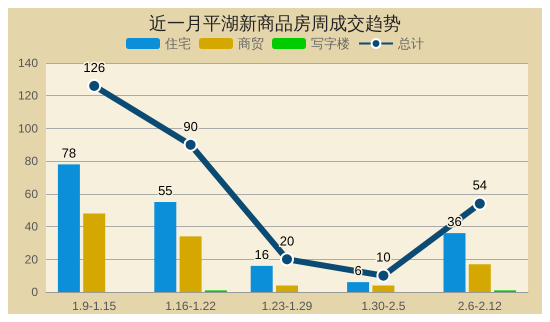 This screenshot has width=550, height=322. I want to click on x-tick-label: 2.6-2.12, so click(480, 306).